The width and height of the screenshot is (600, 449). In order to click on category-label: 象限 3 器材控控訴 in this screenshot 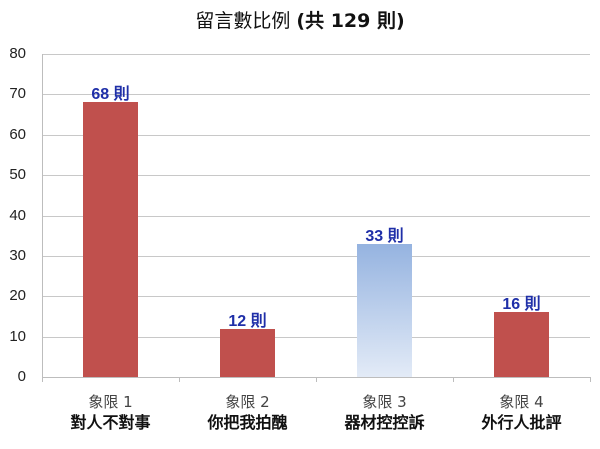, I will do `click(384, 413)`.